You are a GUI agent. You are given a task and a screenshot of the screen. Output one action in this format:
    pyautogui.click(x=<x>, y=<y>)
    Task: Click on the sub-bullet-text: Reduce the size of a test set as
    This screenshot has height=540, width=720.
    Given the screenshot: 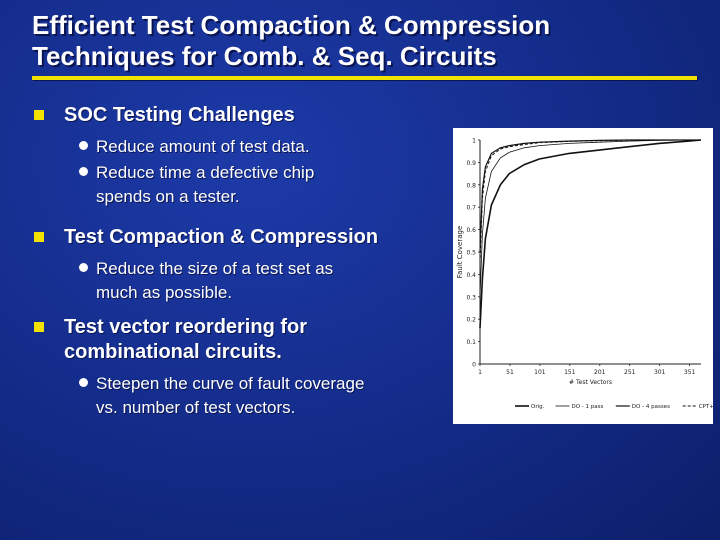 What is the action you would take?
    pyautogui.click(x=215, y=268)
    